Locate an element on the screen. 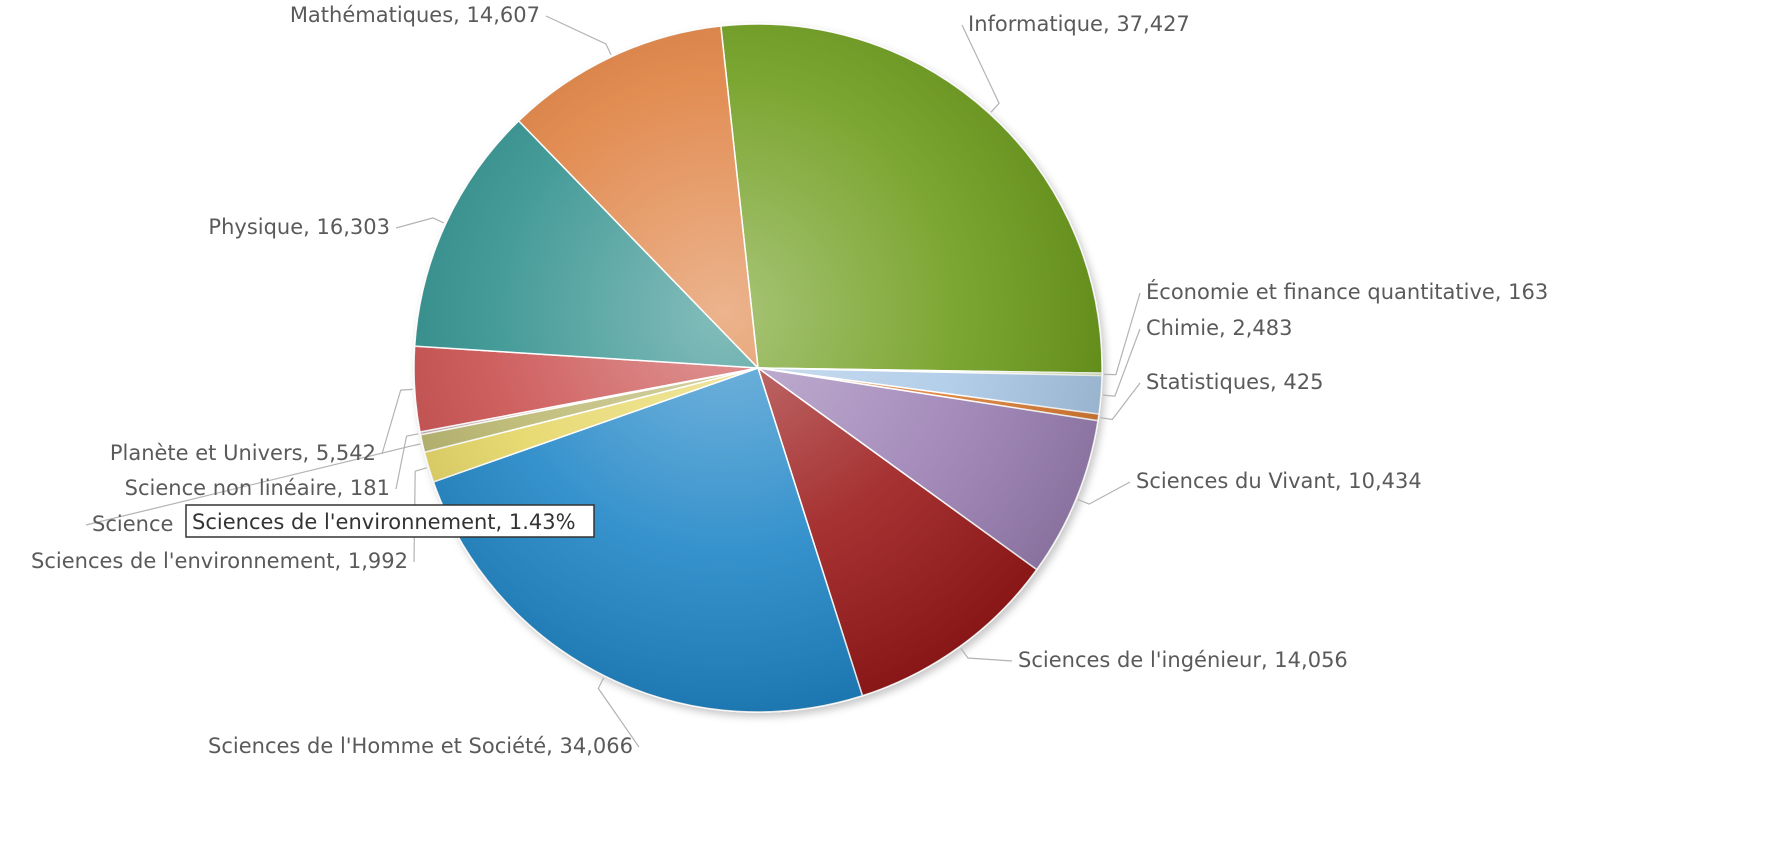 The image size is (1781, 868). leader-line-physique is located at coordinates (420, 223).